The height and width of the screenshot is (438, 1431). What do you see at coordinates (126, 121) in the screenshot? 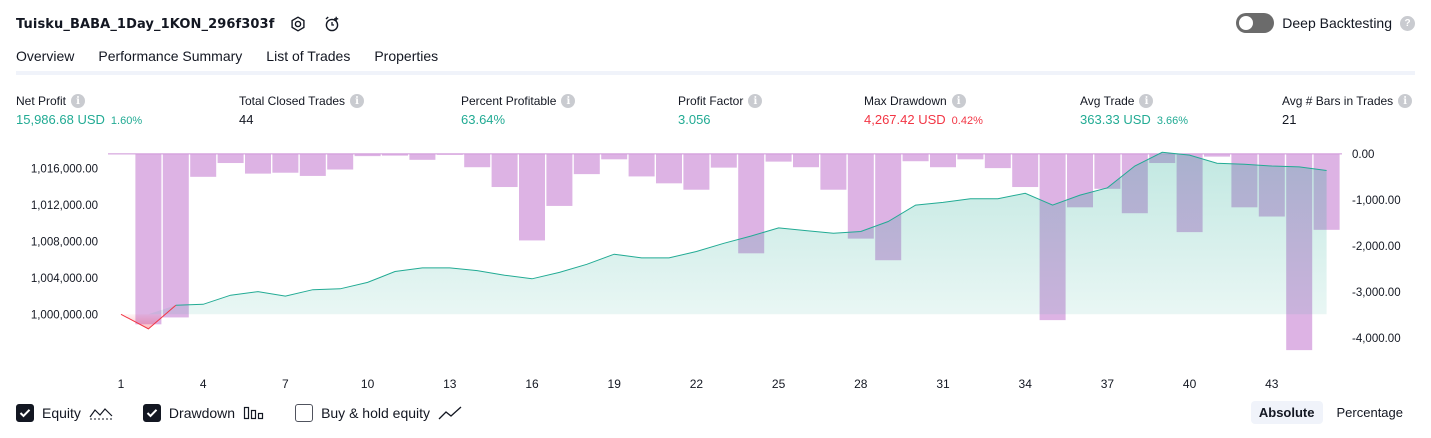
I see `stat-percent: 1.60%` at bounding box center [126, 121].